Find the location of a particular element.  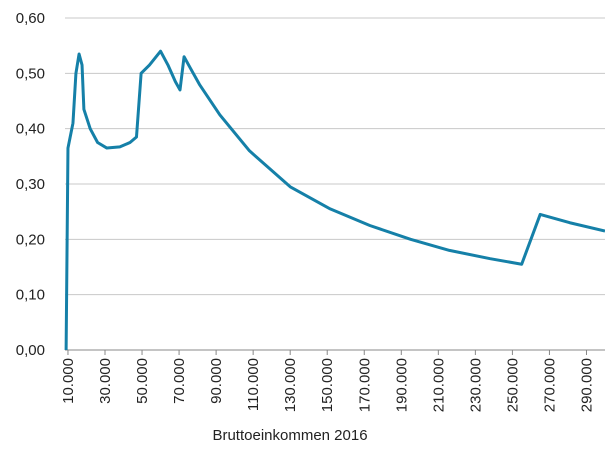

x-tick-label: 30.000 is located at coordinates (105, 381).